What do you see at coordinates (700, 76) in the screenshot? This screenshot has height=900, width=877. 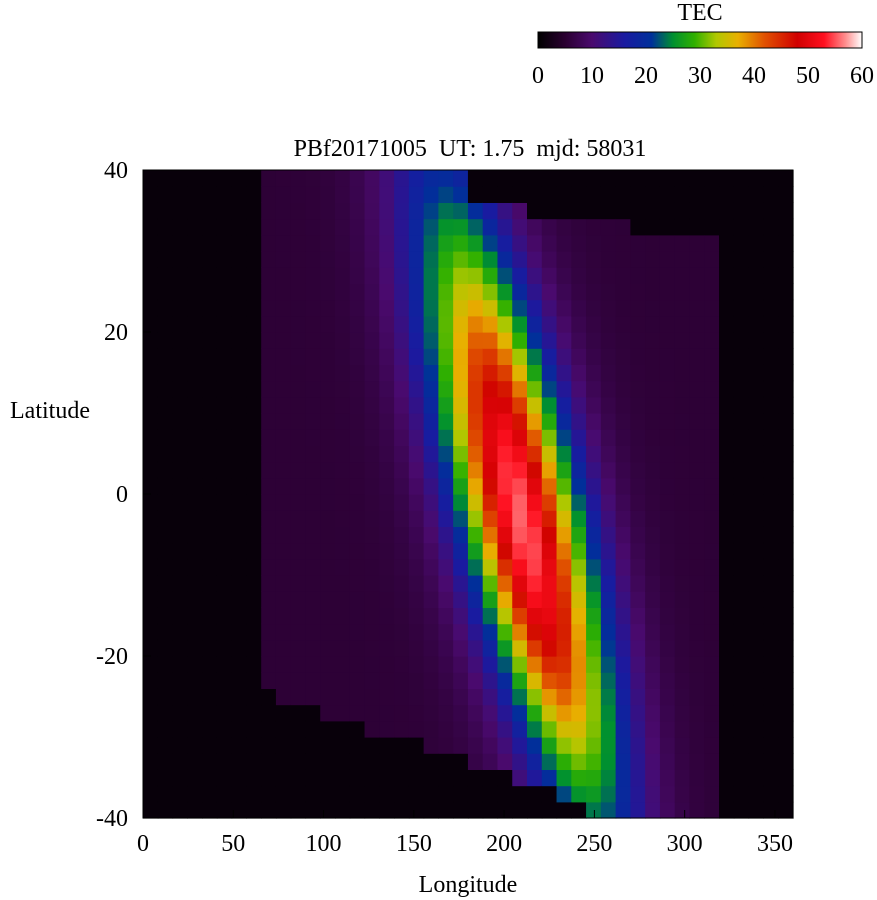 I see `colorbar-tick-label: 30` at bounding box center [700, 76].